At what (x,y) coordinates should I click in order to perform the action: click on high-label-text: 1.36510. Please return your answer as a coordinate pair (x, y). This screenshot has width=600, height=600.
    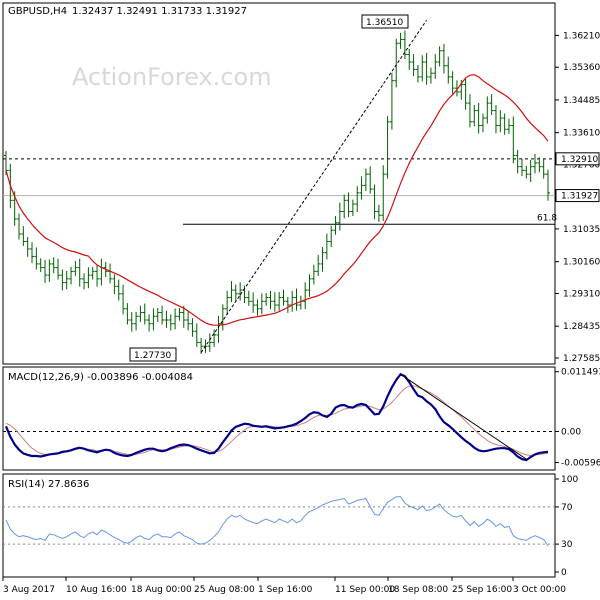
    Looking at the image, I should click on (384, 23).